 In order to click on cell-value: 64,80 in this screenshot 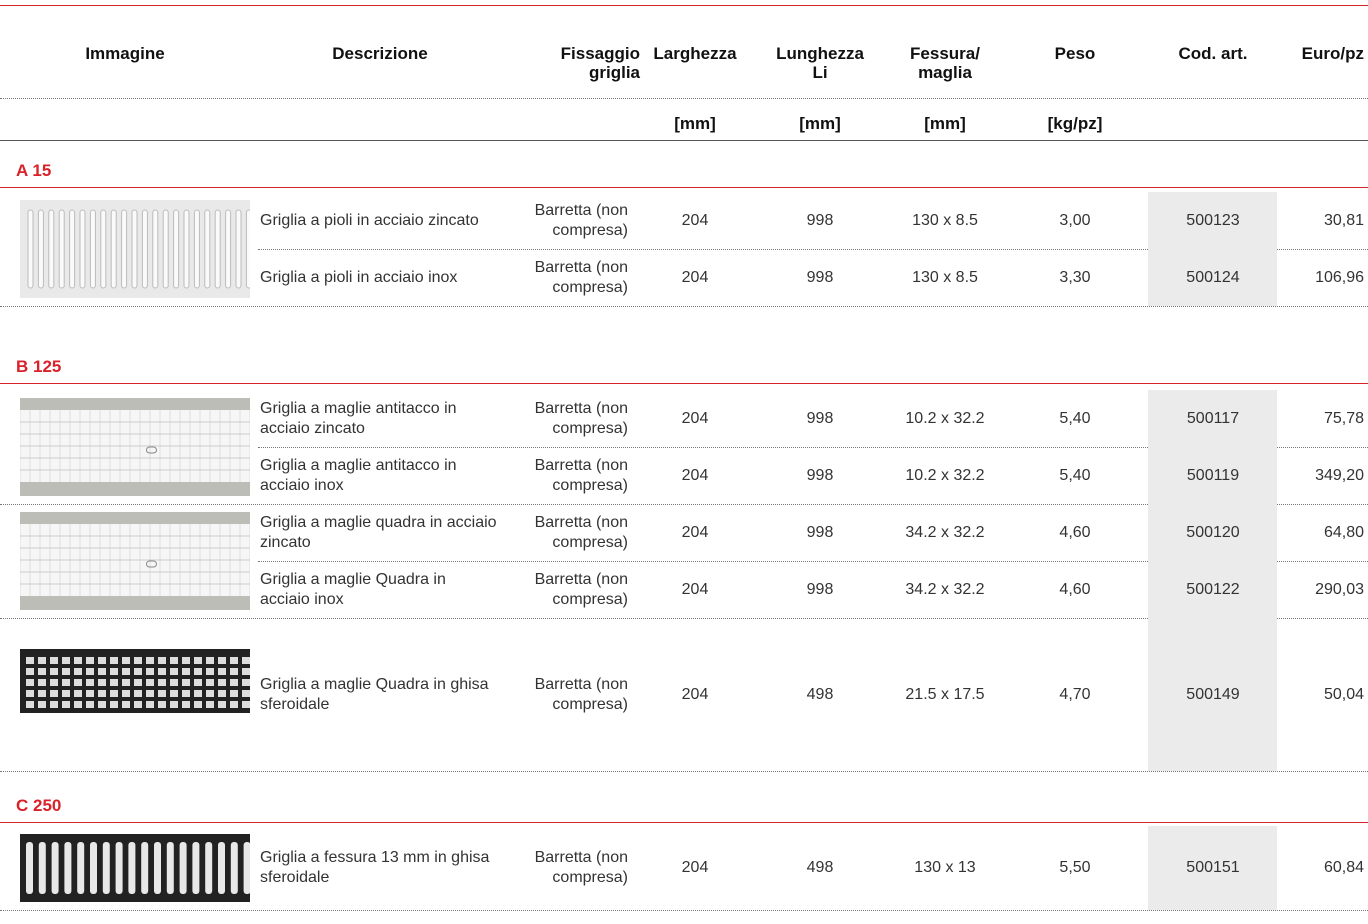, I will do `click(1343, 532)`.